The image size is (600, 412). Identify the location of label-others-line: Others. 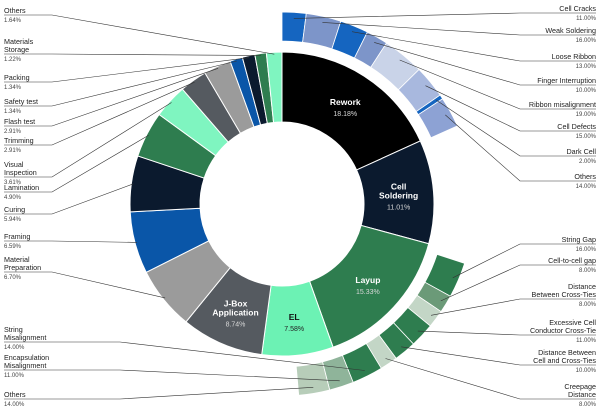
(15, 10).